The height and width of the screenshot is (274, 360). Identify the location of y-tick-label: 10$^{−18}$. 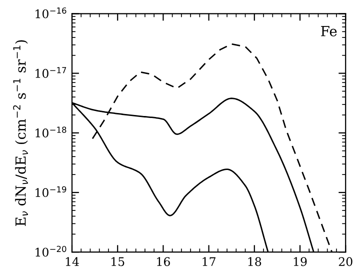
(51, 132).